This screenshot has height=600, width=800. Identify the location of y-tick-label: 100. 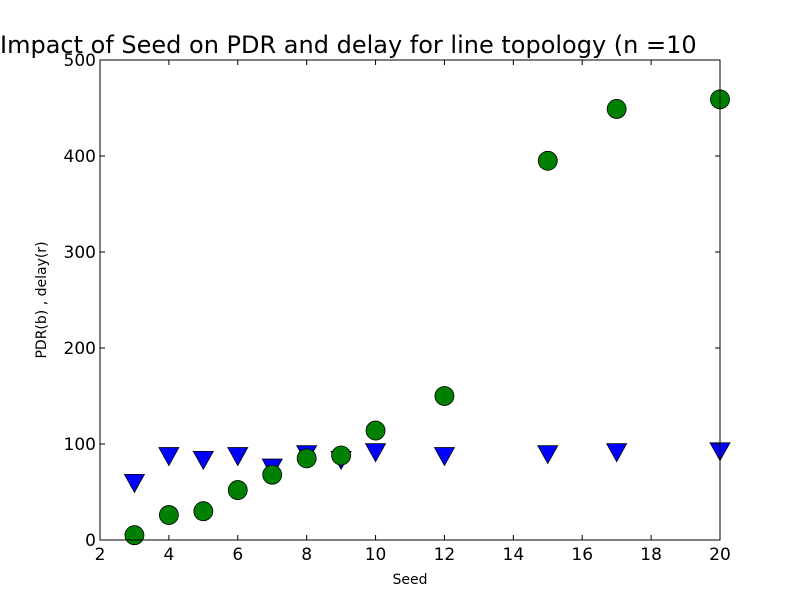
(80, 445).